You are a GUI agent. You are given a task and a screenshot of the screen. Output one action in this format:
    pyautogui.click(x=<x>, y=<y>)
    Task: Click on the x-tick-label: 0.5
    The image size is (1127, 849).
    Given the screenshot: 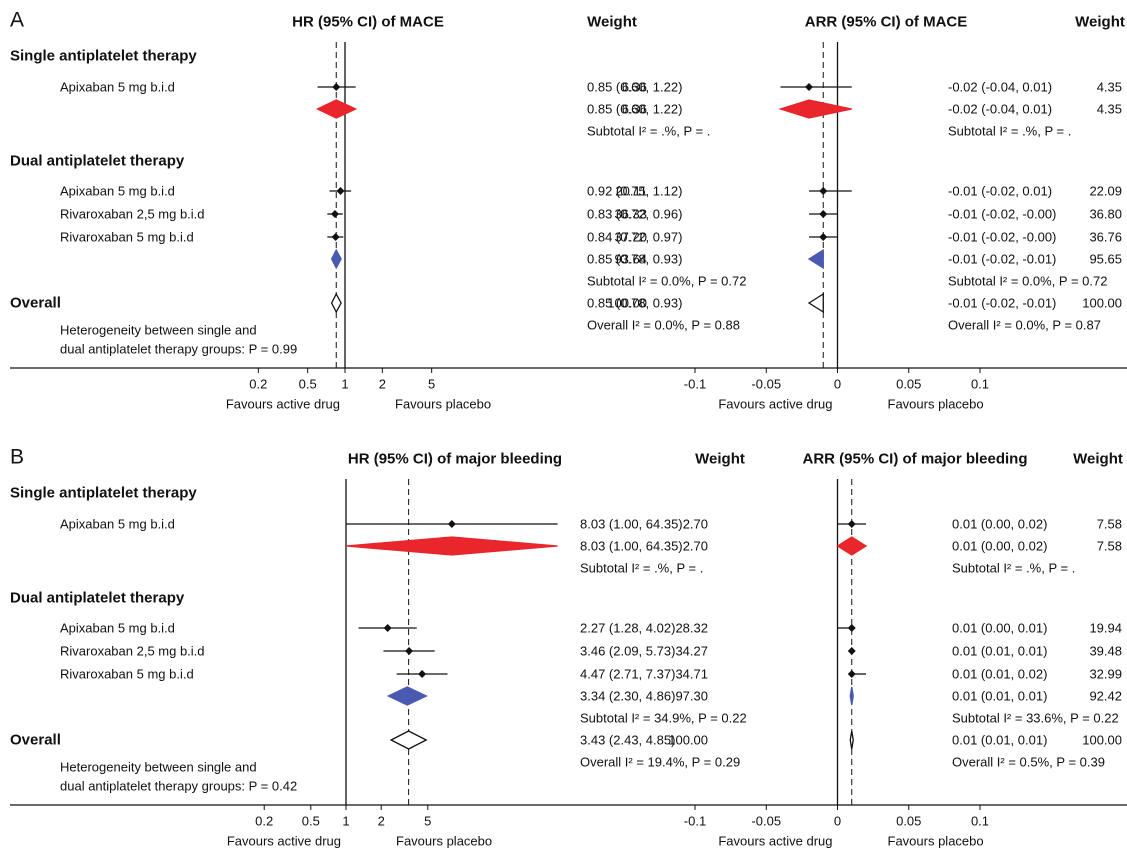 What is the action you would take?
    pyautogui.click(x=311, y=821)
    